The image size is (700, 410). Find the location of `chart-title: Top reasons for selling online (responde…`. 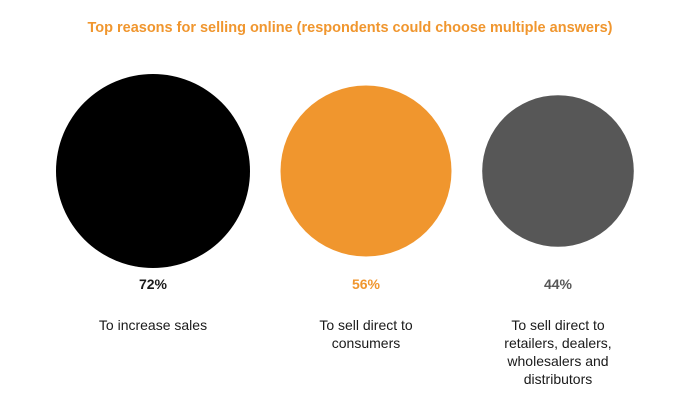

chart-title: Top reasons for selling online (responde… is located at coordinates (350, 28).